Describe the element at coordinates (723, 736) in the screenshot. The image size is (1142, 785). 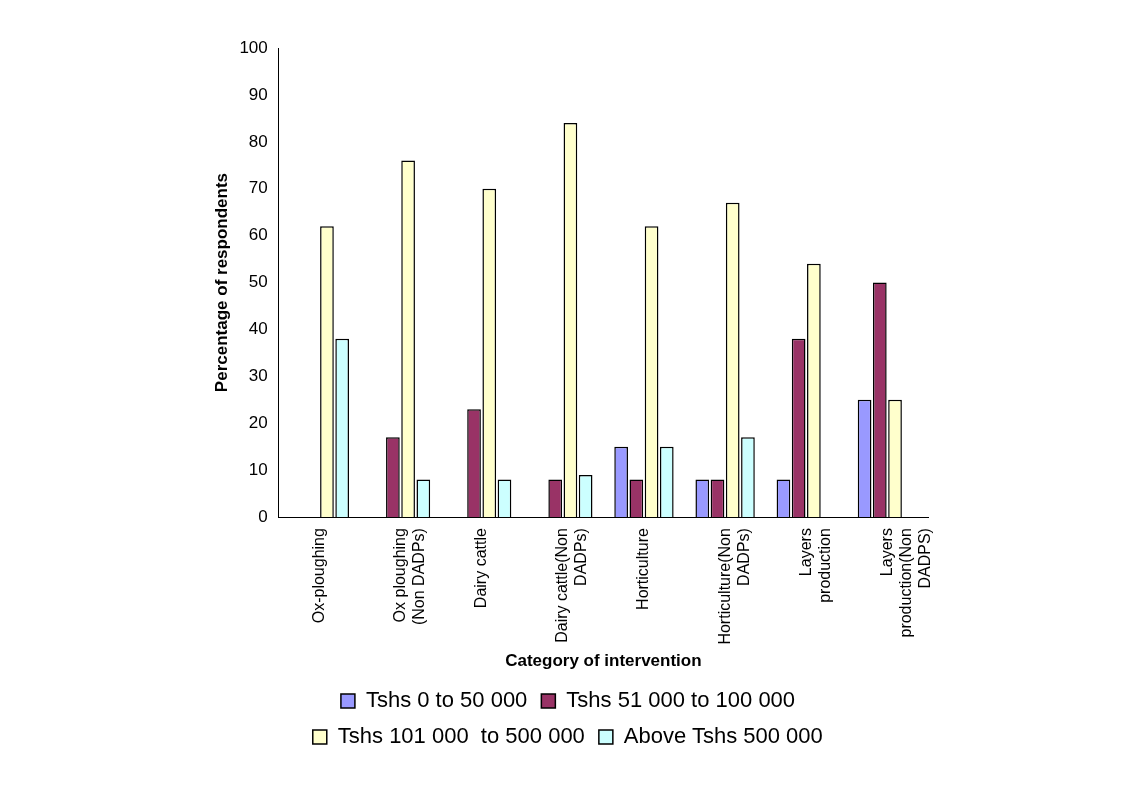
I see `legend-label: Above Tshs 500 000` at that location.